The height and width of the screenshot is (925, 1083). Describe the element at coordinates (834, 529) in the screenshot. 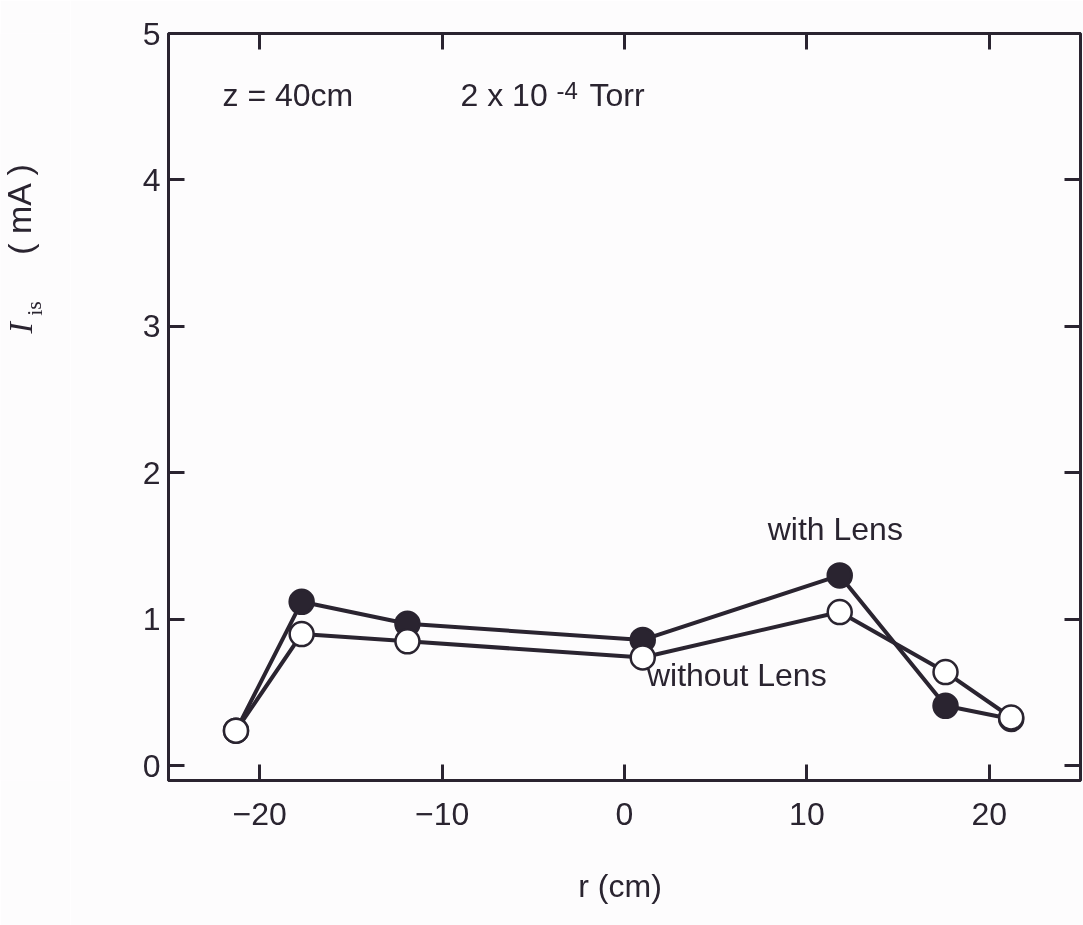

I see `series-label: with Lens` at that location.